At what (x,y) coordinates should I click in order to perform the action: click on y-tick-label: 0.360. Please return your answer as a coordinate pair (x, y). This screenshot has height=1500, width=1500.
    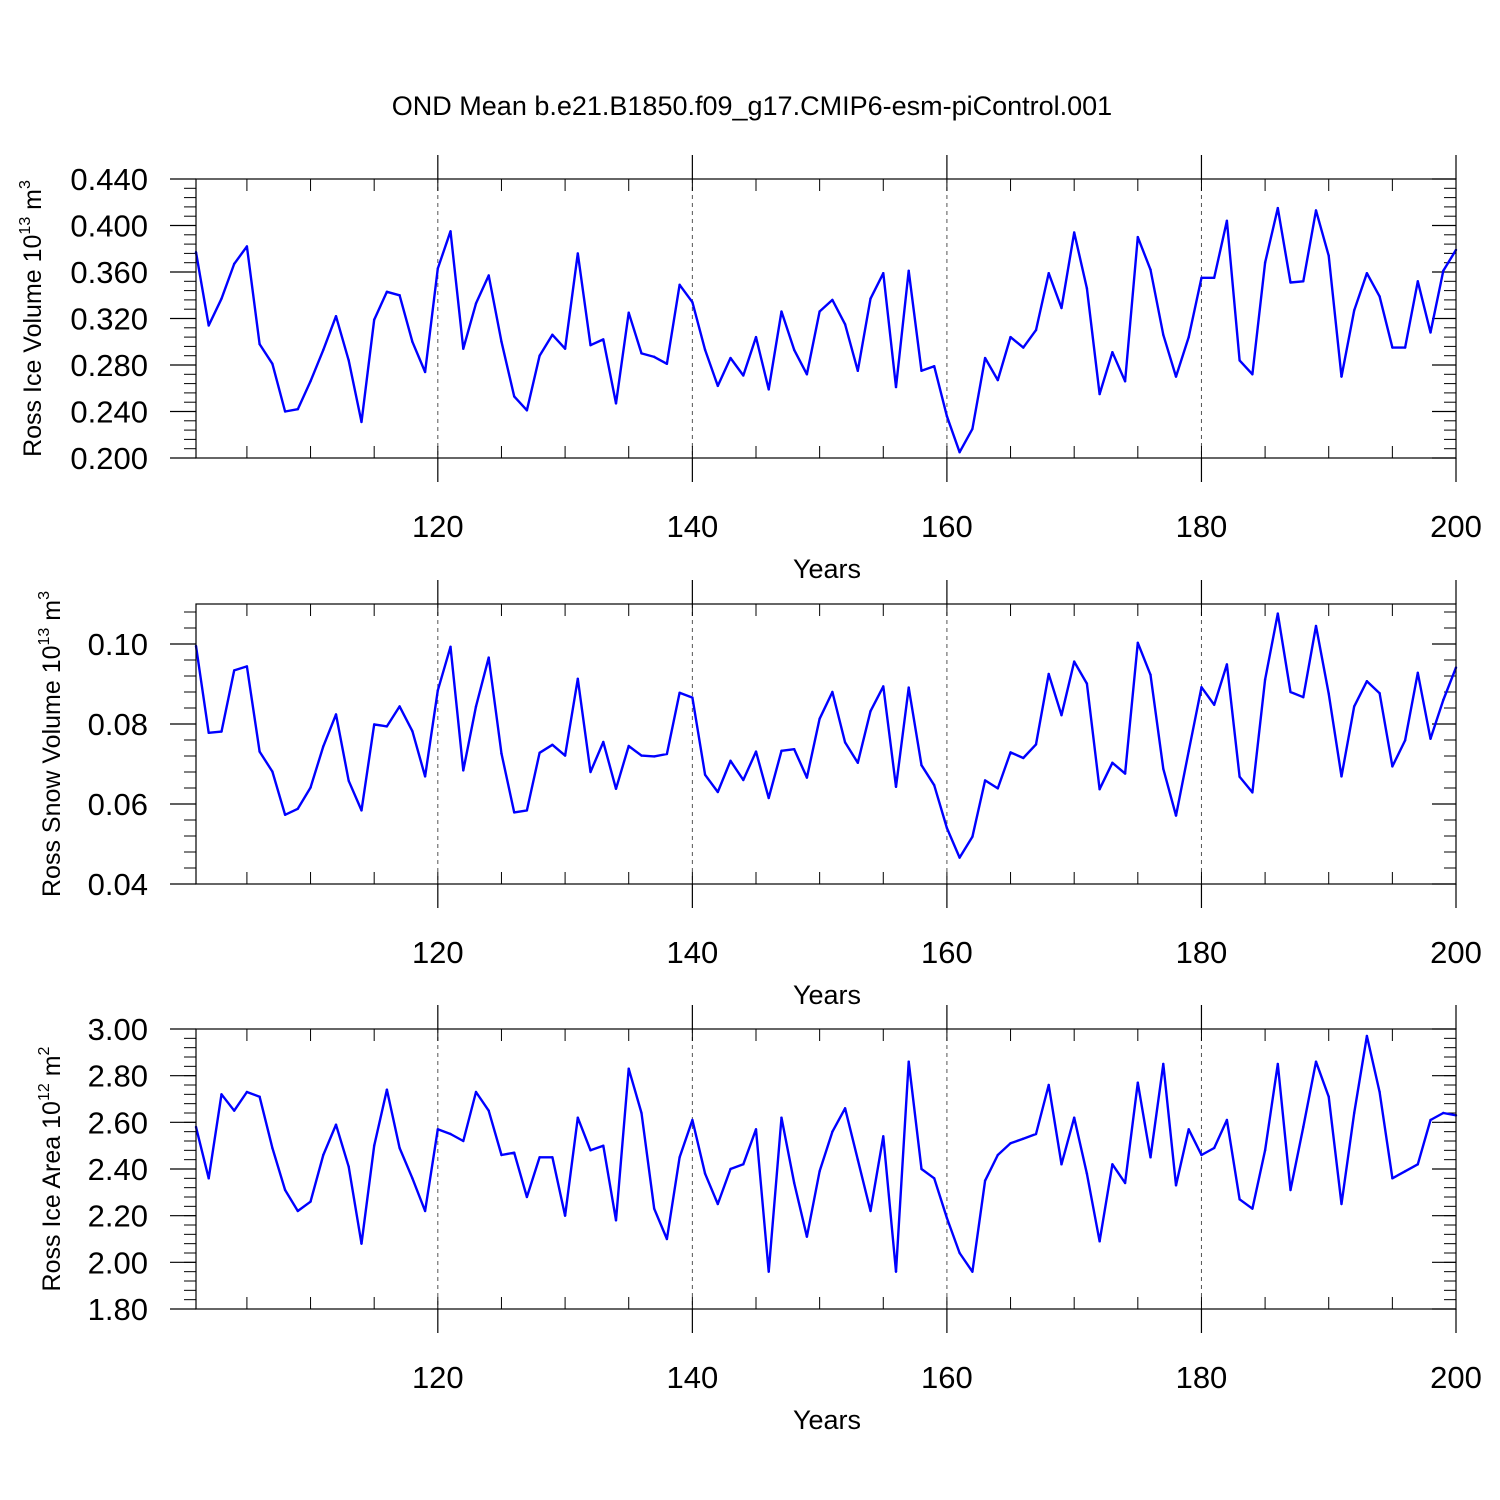
    Looking at the image, I should click on (109, 272).